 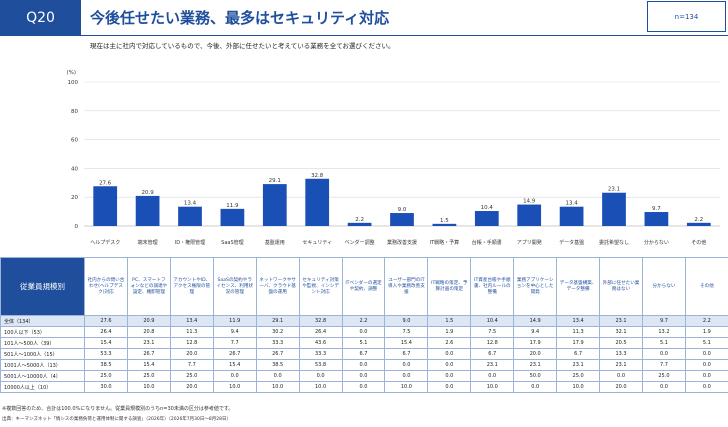 I want to click on column-header-9: IT戦略の策定、予算計画の策定, so click(x=449, y=286).